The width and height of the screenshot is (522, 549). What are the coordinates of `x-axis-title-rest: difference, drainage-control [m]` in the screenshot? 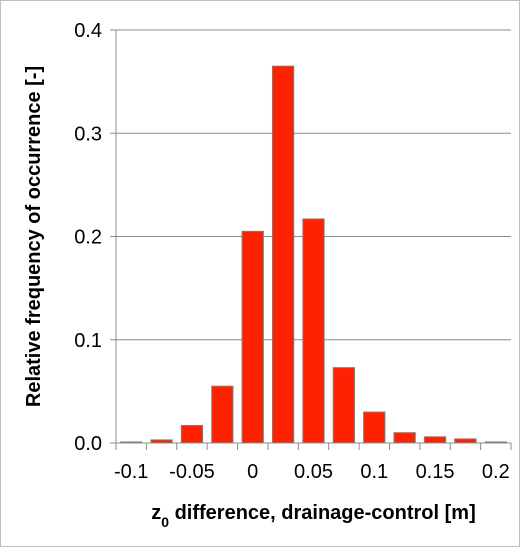 It's located at (322, 513).